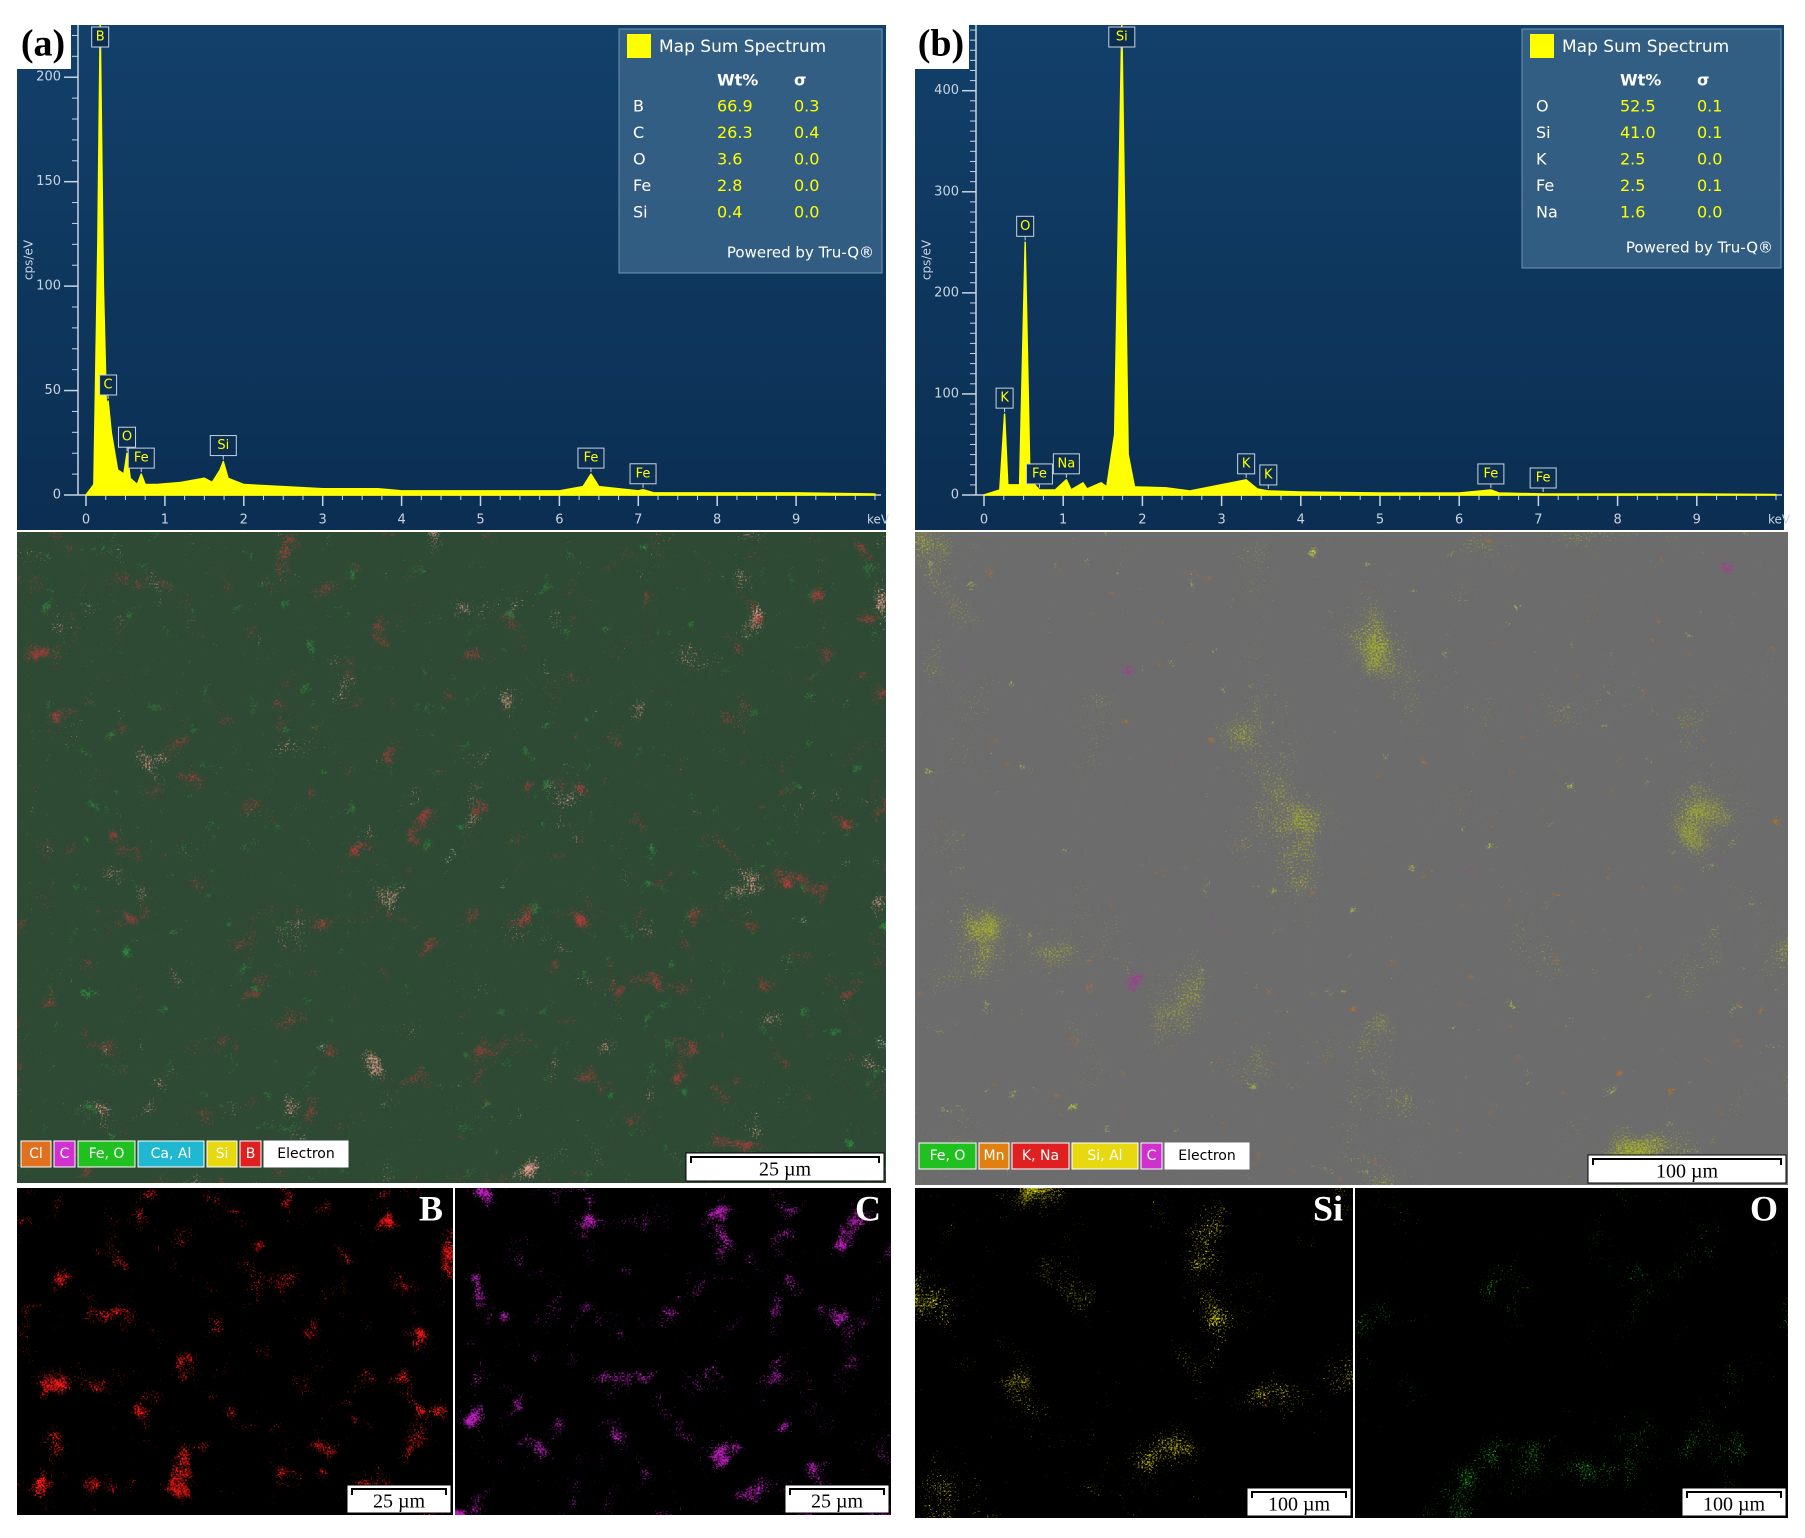  I want to click on panel-label-bg, so click(941, 47).